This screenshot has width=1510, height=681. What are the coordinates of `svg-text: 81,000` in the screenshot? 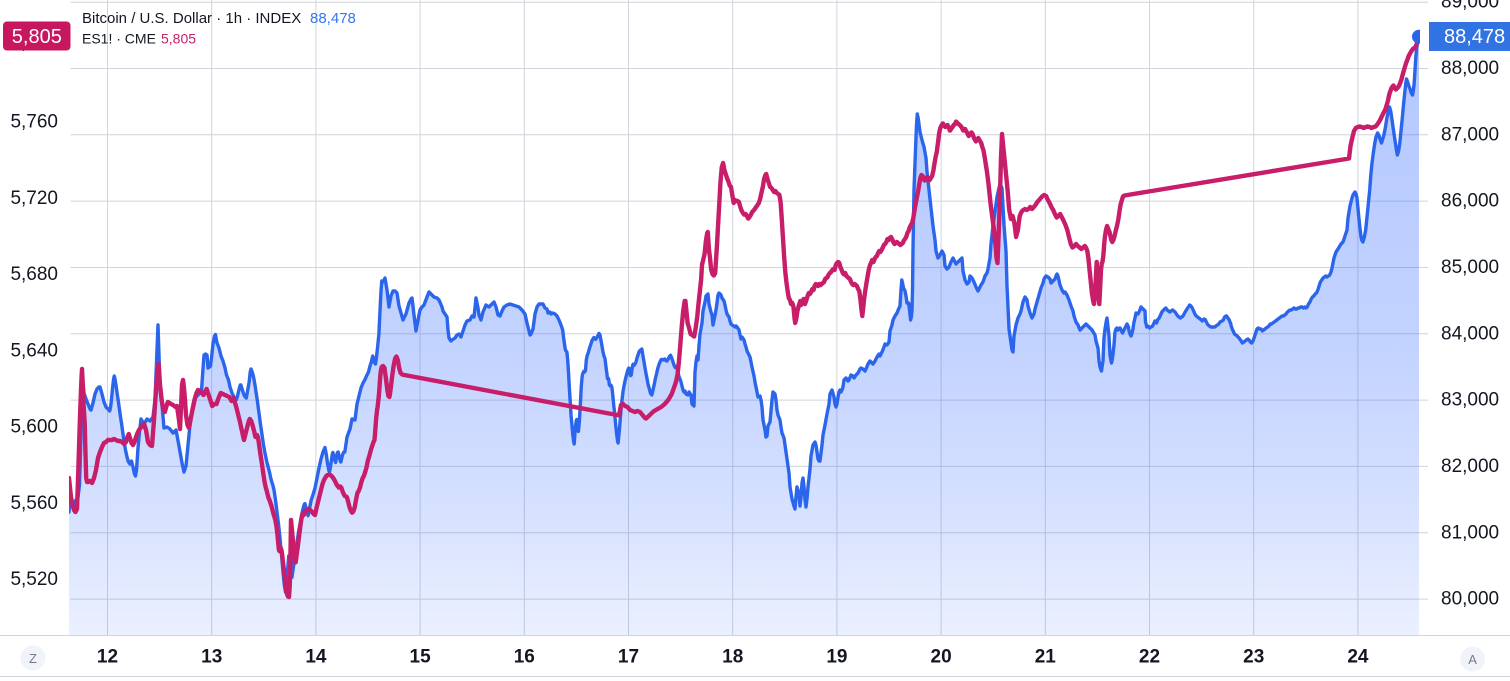 It's located at (1470, 532).